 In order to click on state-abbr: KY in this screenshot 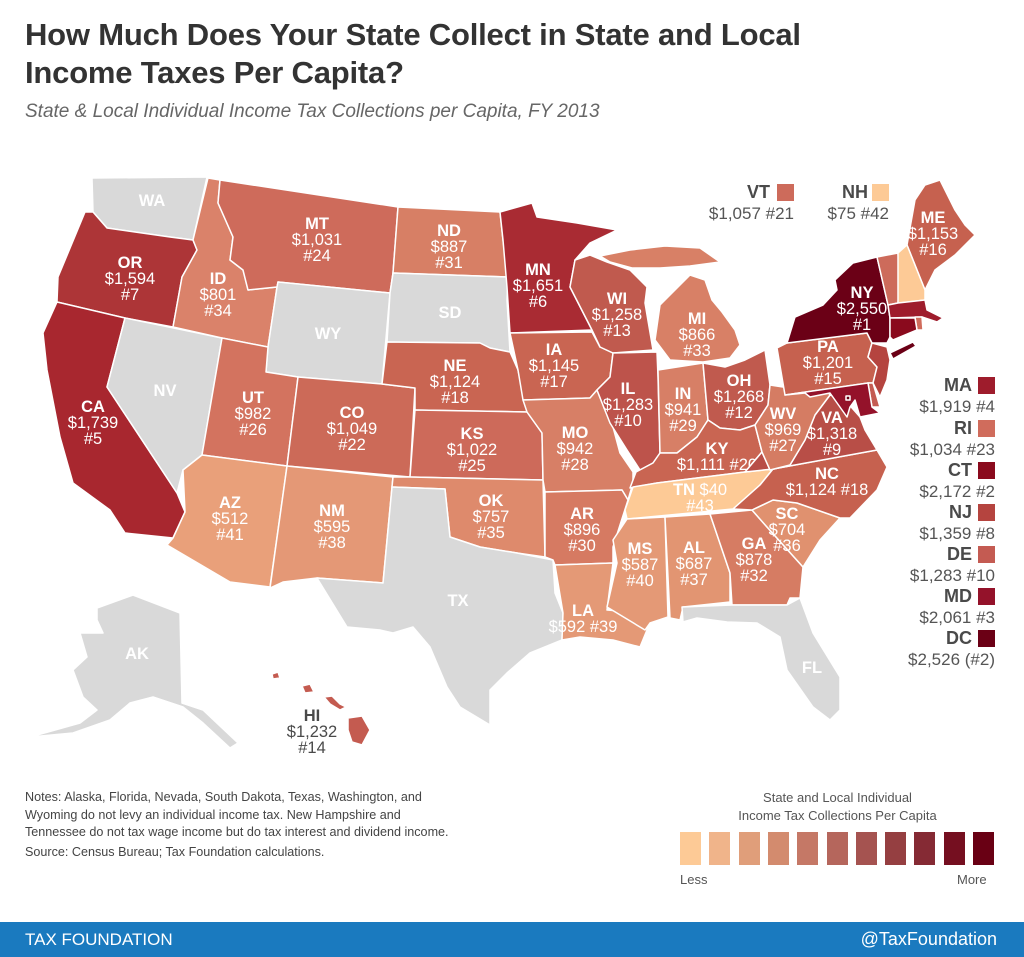, I will do `click(717, 449)`.